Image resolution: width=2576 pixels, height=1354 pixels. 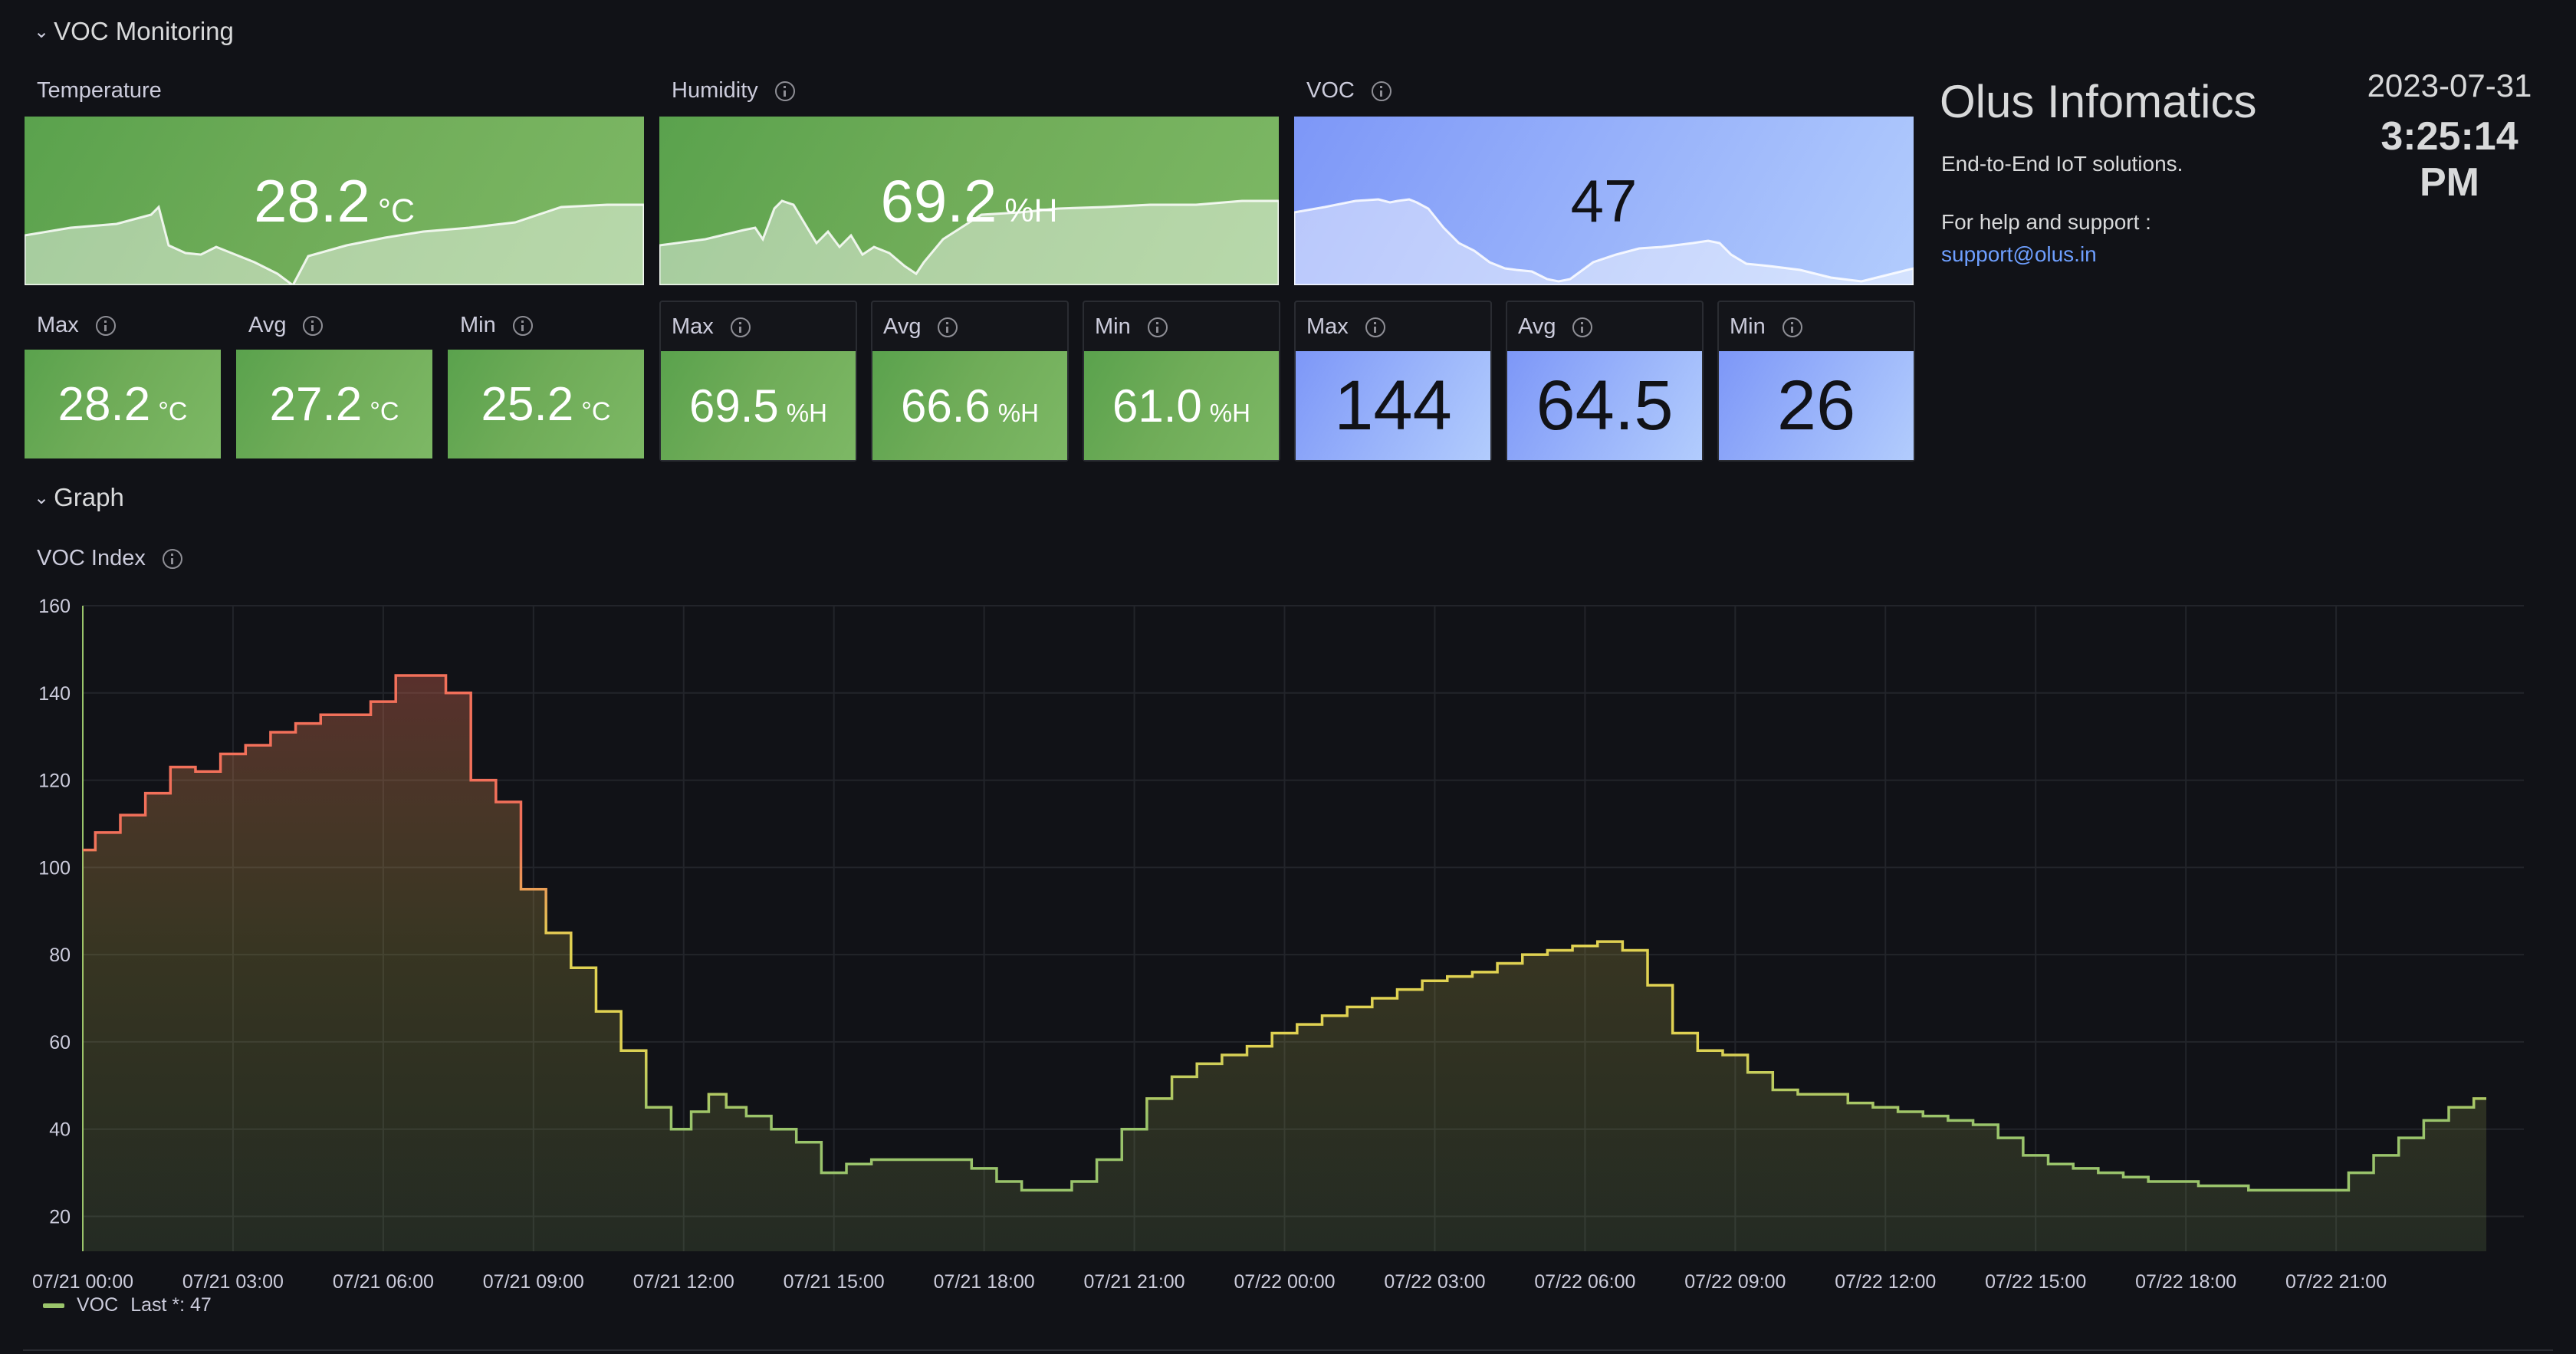 What do you see at coordinates (2019, 254) in the screenshot?
I see `support-email-link: support@olus.in` at bounding box center [2019, 254].